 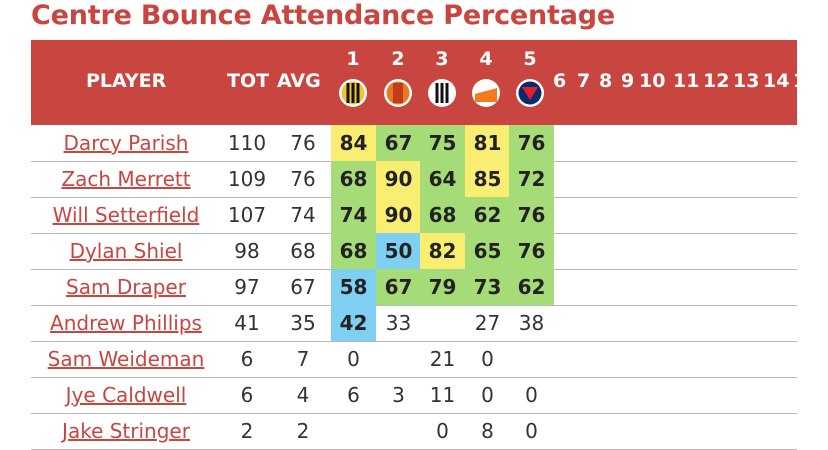 I want to click on round-3-cell, so click(x=442, y=323).